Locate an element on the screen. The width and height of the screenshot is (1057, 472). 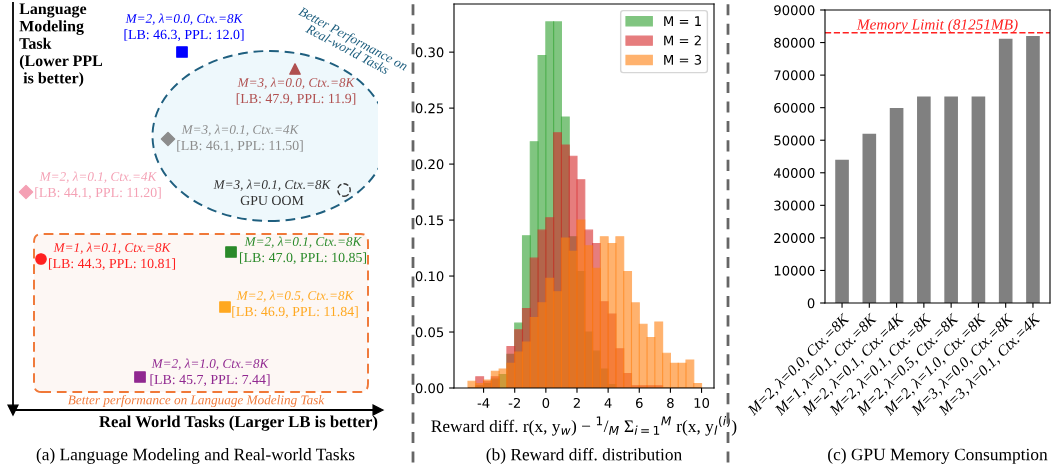
x-tick-label: 2 is located at coordinates (576, 402).